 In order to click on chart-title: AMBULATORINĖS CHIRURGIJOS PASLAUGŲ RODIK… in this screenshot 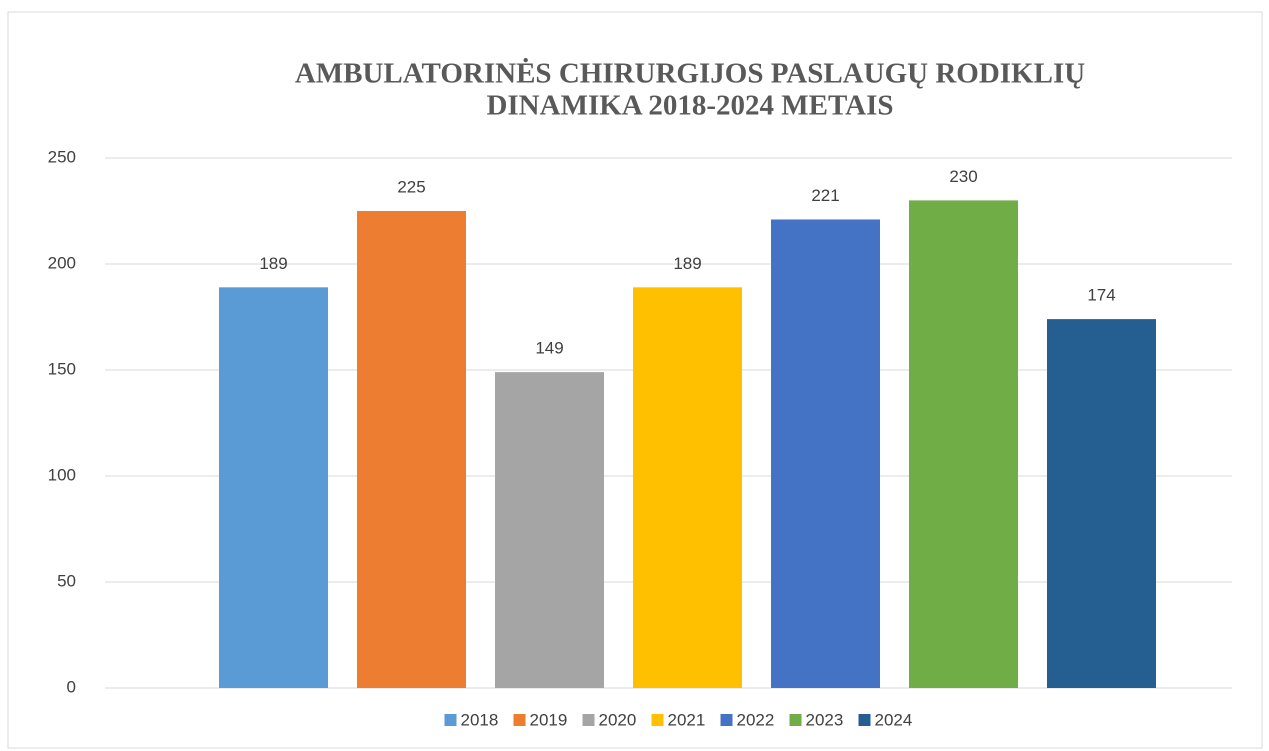, I will do `click(690, 73)`.